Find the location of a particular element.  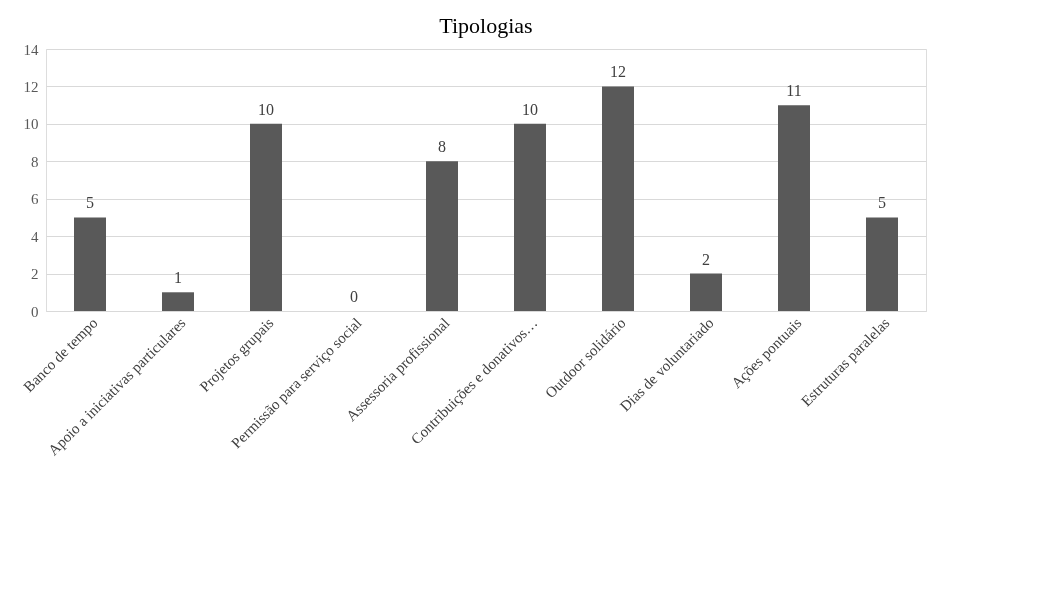

y-tick-label: 10 is located at coordinates (31, 124).